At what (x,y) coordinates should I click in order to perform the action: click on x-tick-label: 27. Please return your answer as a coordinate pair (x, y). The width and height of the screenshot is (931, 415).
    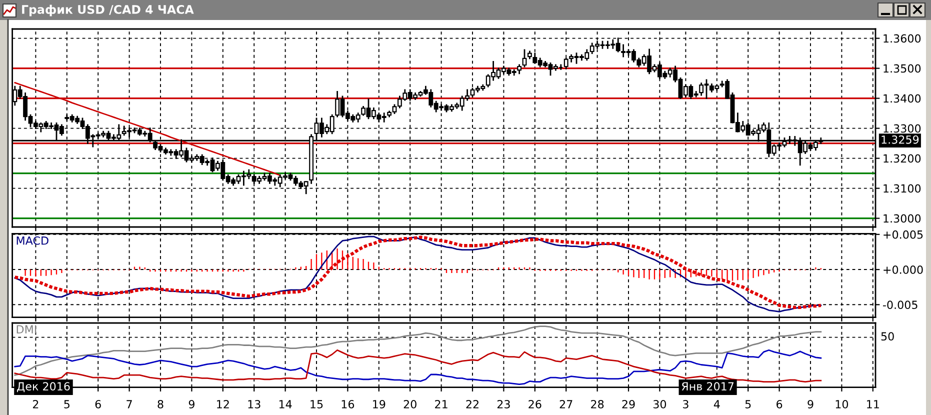
    Looking at the image, I should click on (566, 404).